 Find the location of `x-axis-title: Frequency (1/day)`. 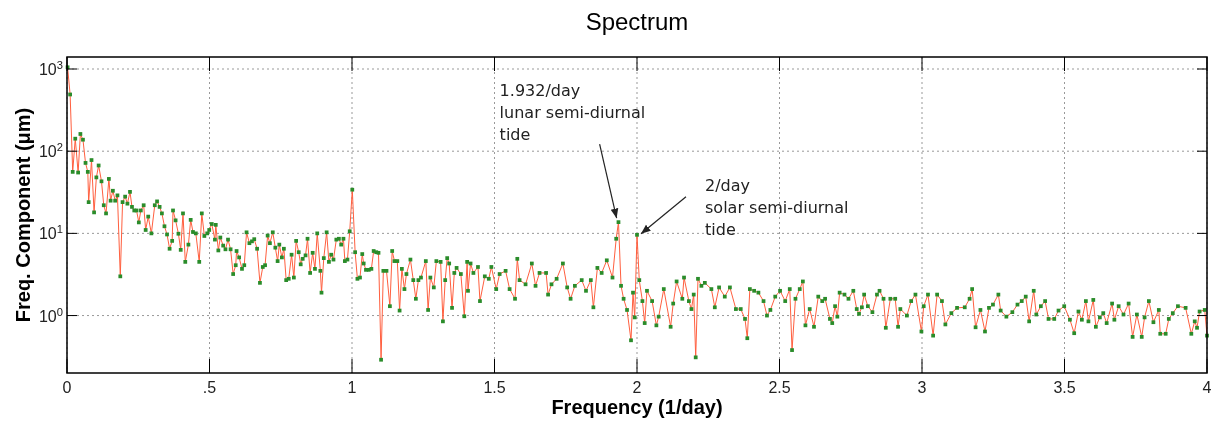

x-axis-title: Frequency (1/day) is located at coordinates (637, 407).